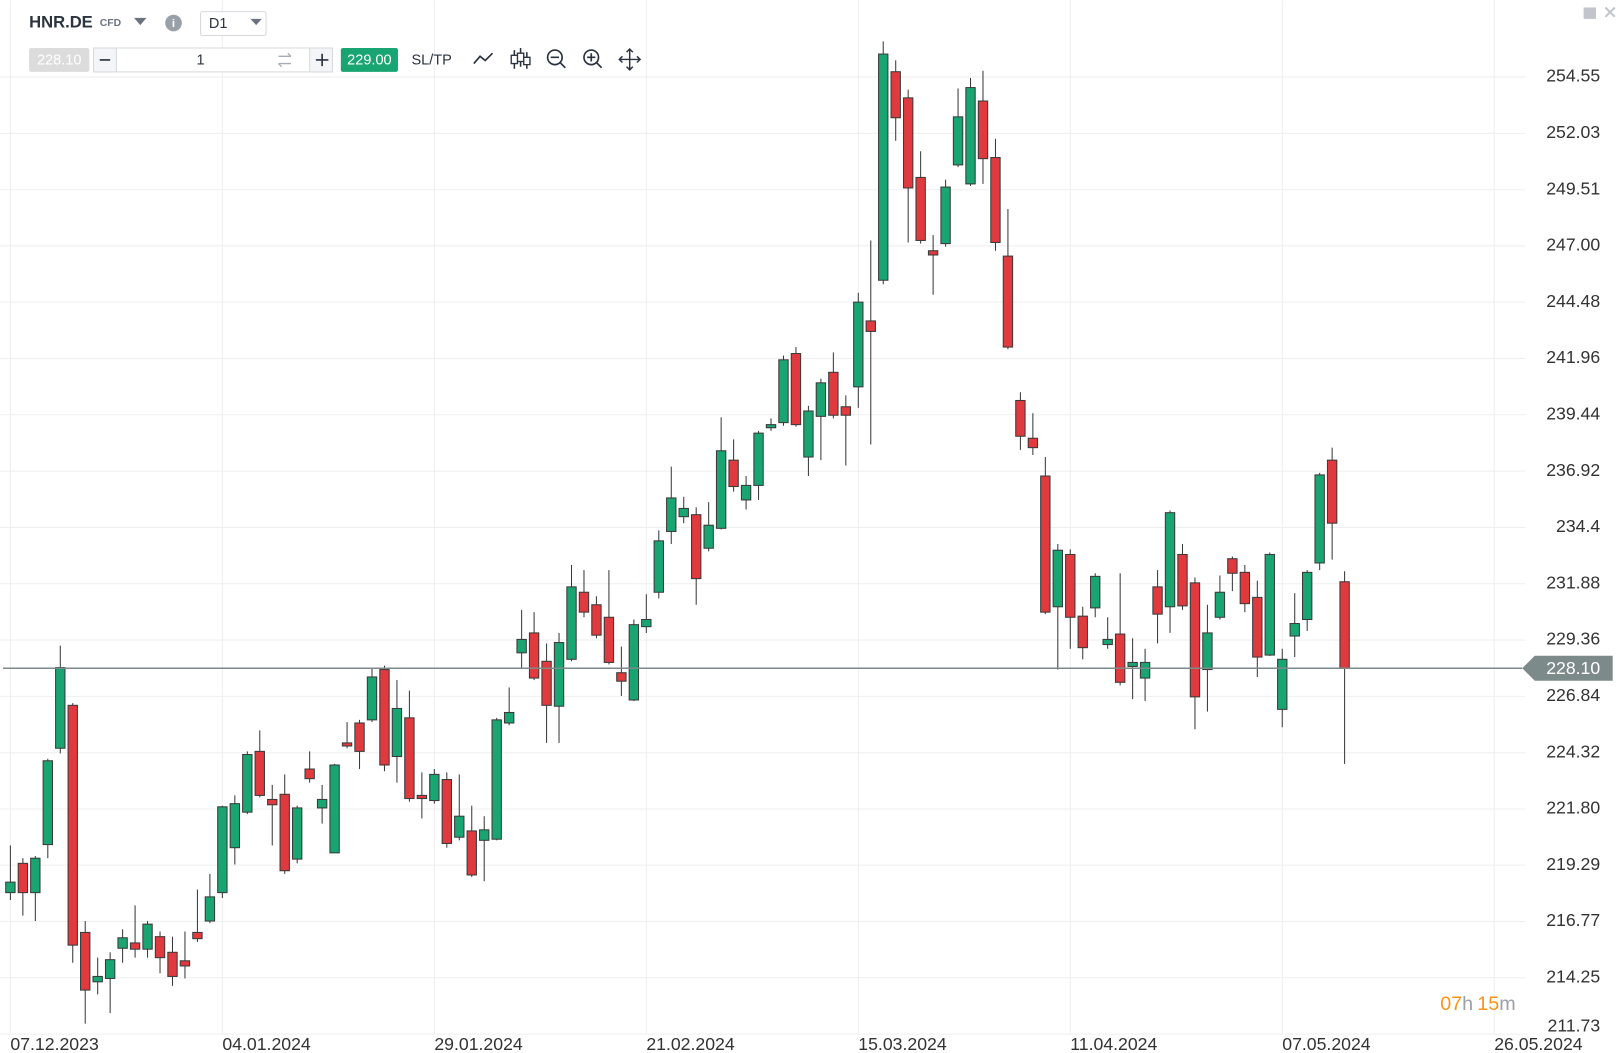 The image size is (1621, 1053). I want to click on symbol: HNR.DE, so click(61, 21).